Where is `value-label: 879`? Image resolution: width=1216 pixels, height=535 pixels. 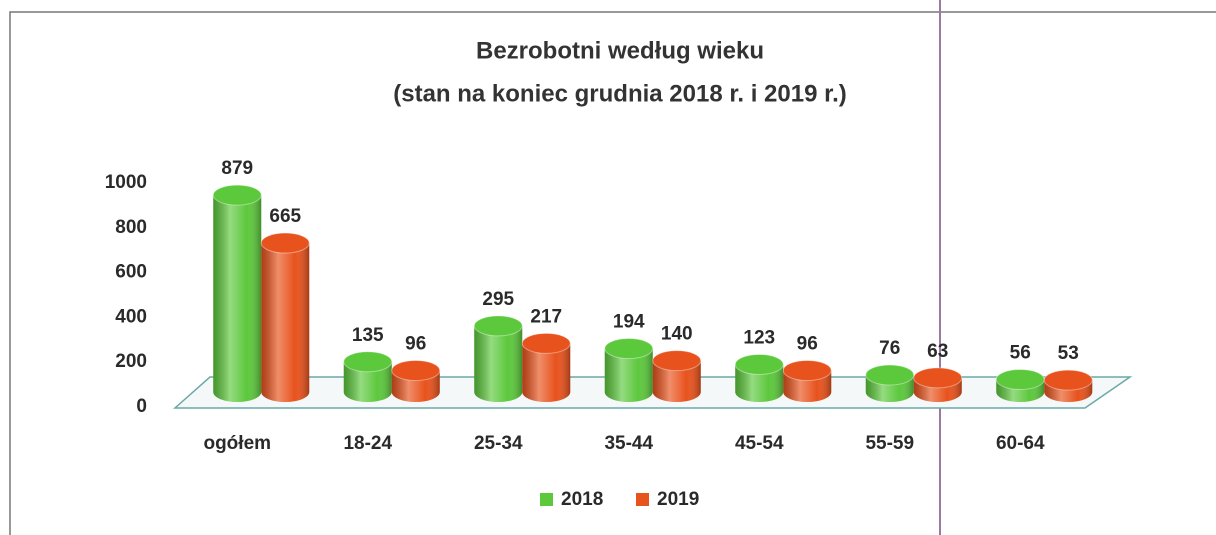 value-label: 879 is located at coordinates (237, 168).